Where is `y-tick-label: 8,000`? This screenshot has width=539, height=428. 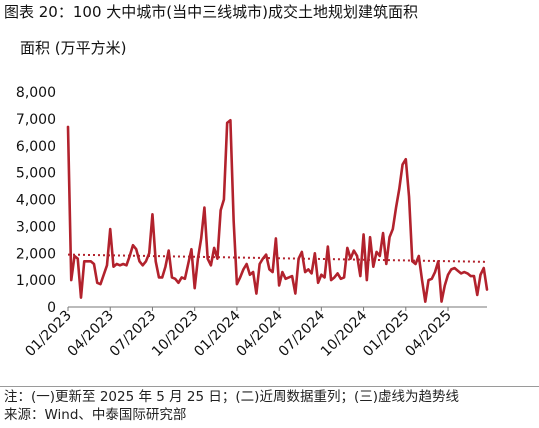 y-tick-label: 8,000 is located at coordinates (36, 93).